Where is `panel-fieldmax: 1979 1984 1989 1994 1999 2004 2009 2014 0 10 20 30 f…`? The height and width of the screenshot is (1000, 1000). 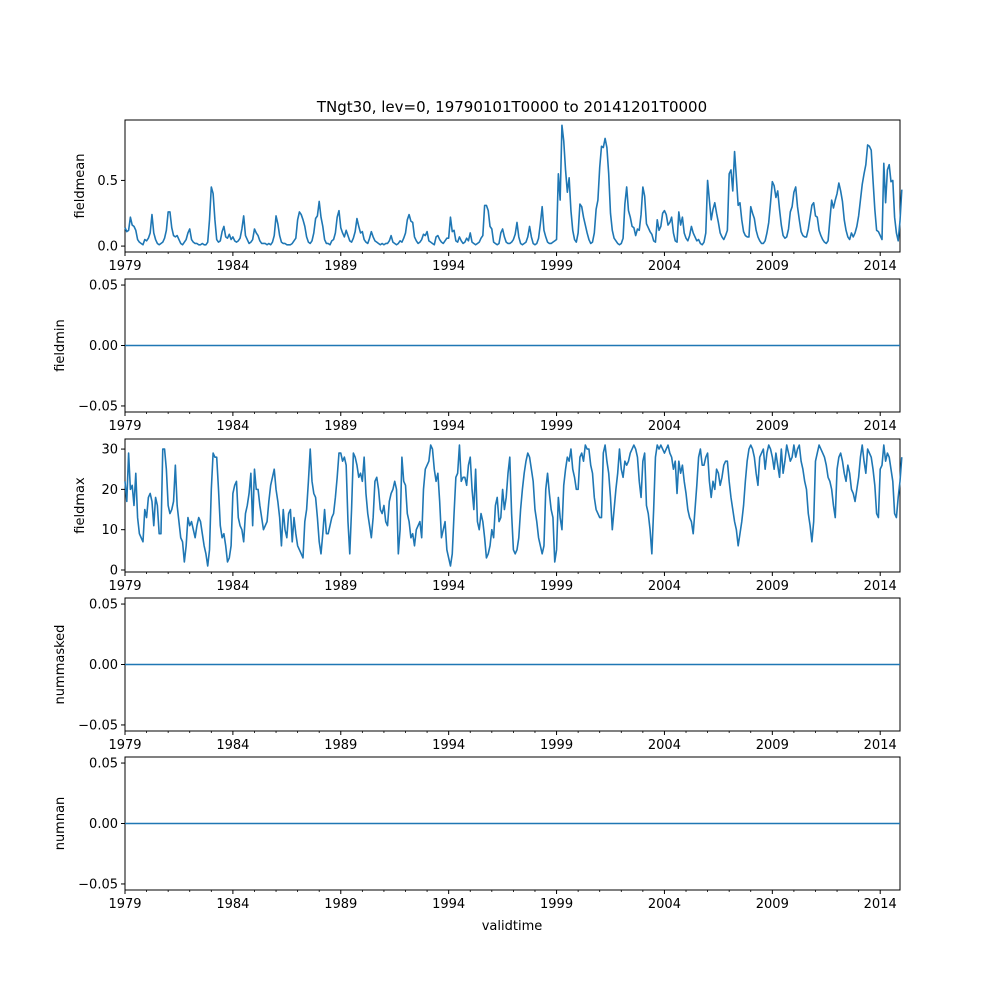
panel-fieldmax: 1979 1984 1989 1994 1999 2004 2009 2014 0 10 20 30 f… is located at coordinates (488, 516).